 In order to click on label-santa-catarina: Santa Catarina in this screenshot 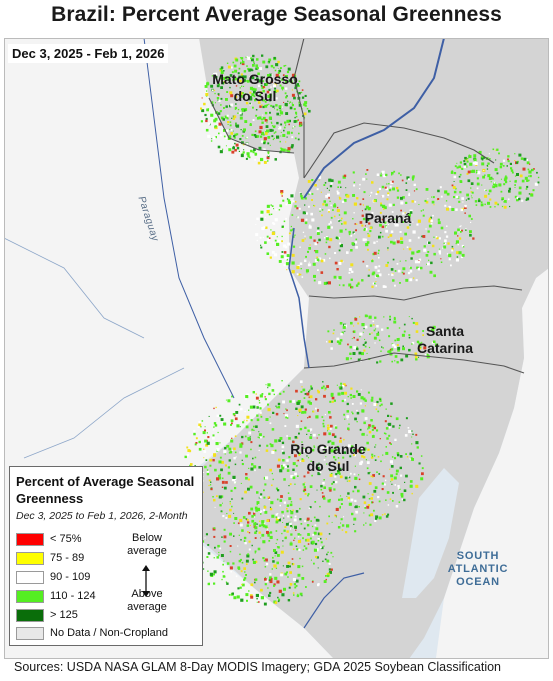, I will do `click(445, 339)`.